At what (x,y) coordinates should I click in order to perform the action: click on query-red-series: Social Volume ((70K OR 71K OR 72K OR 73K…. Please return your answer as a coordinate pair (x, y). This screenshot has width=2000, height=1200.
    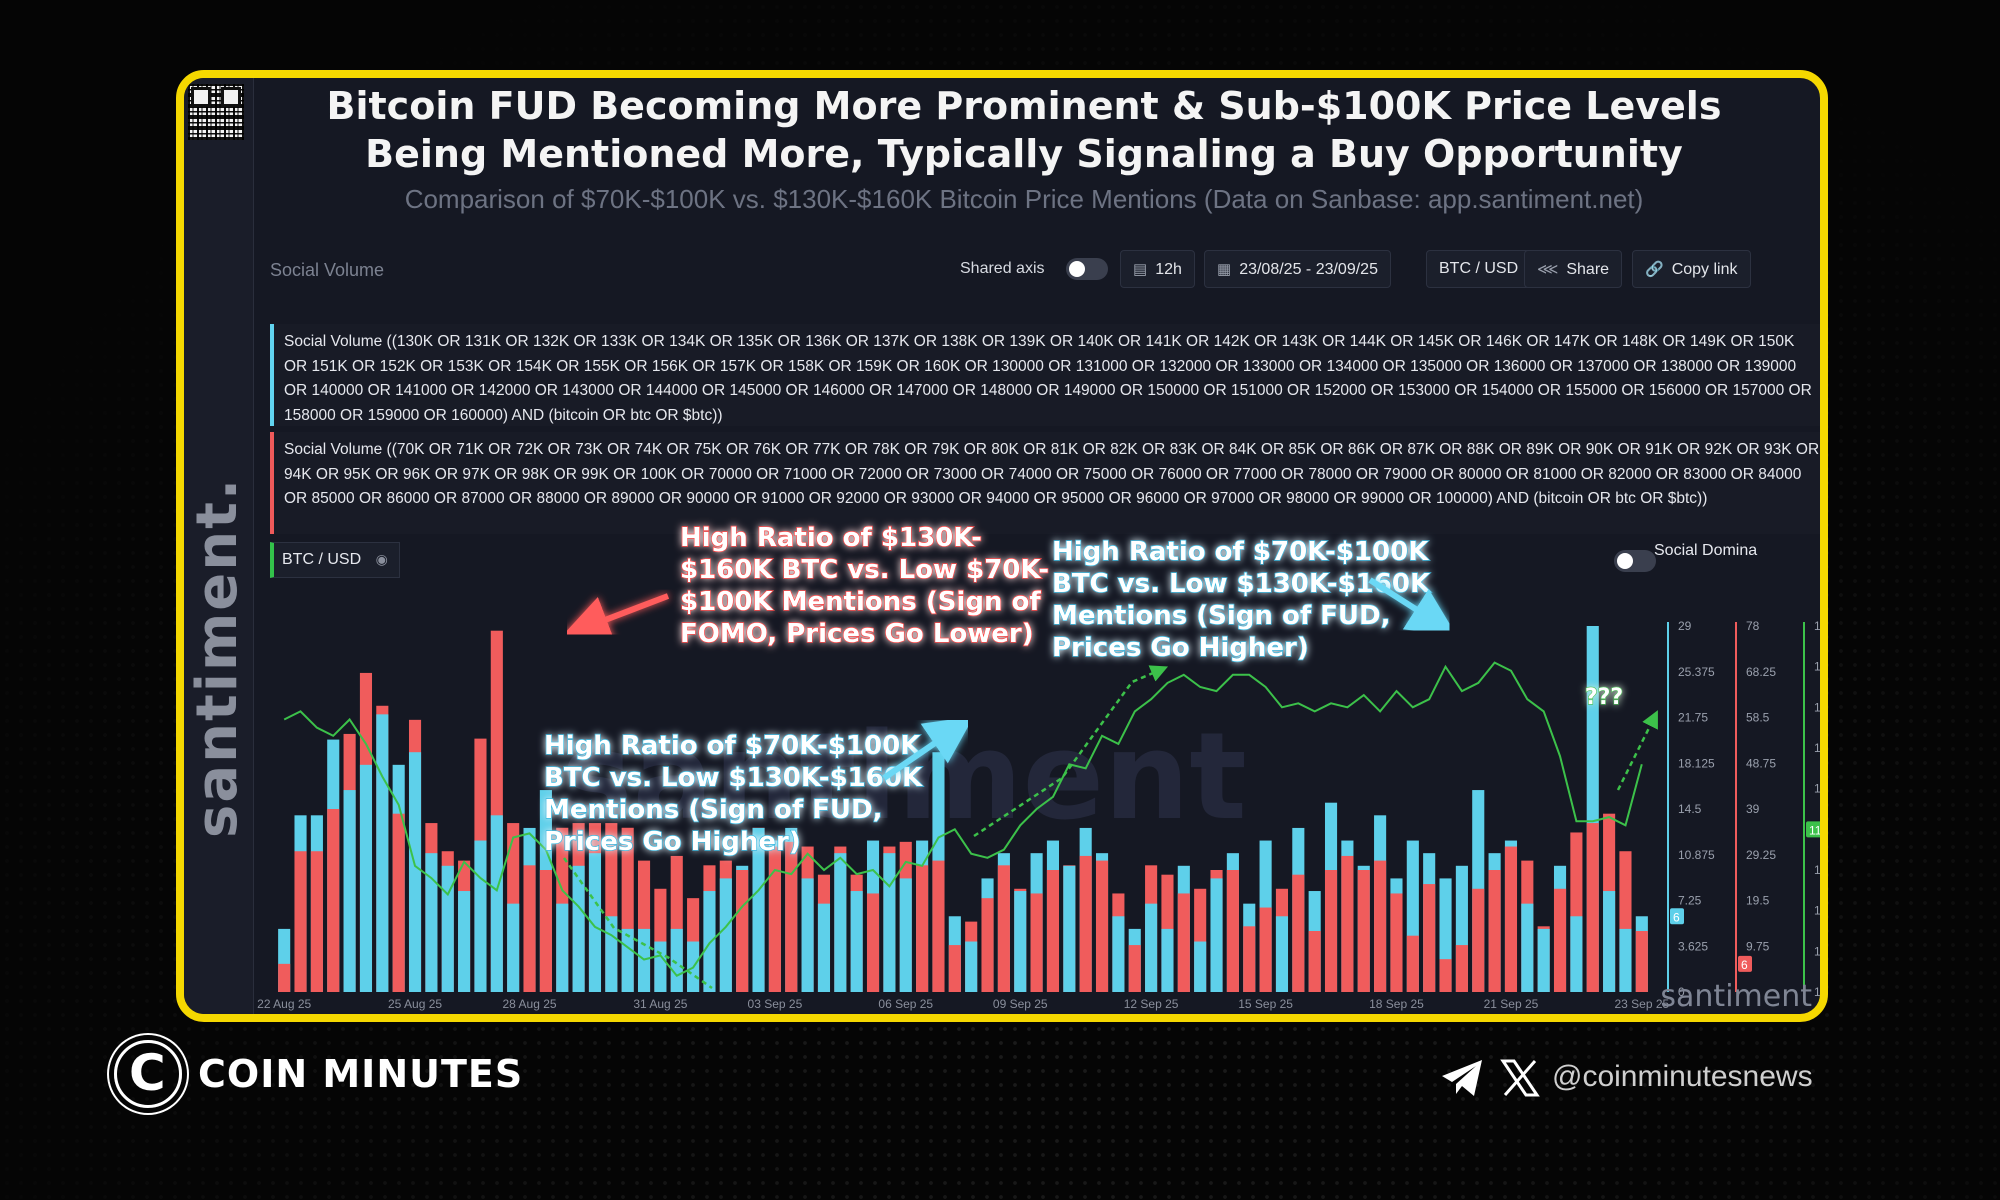
    Looking at the image, I should click on (1045, 483).